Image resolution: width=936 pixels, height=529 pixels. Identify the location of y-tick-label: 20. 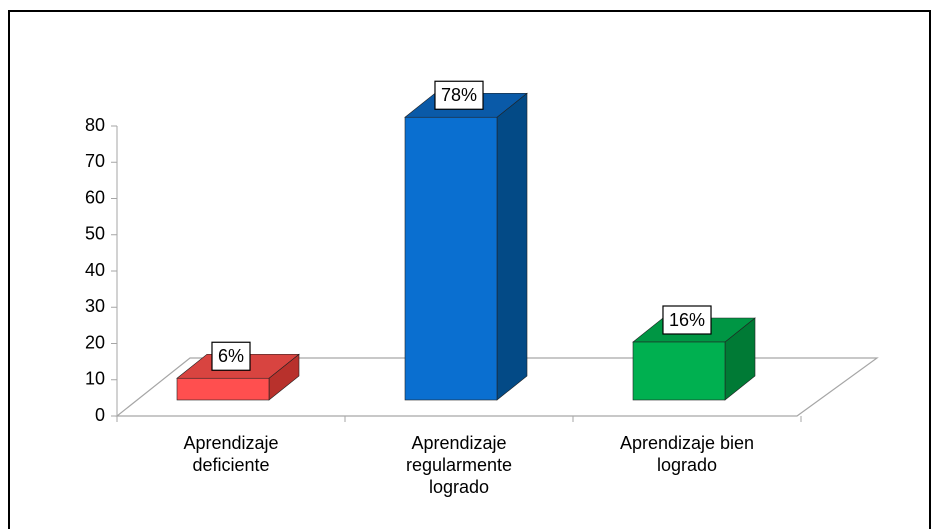
(95, 342).